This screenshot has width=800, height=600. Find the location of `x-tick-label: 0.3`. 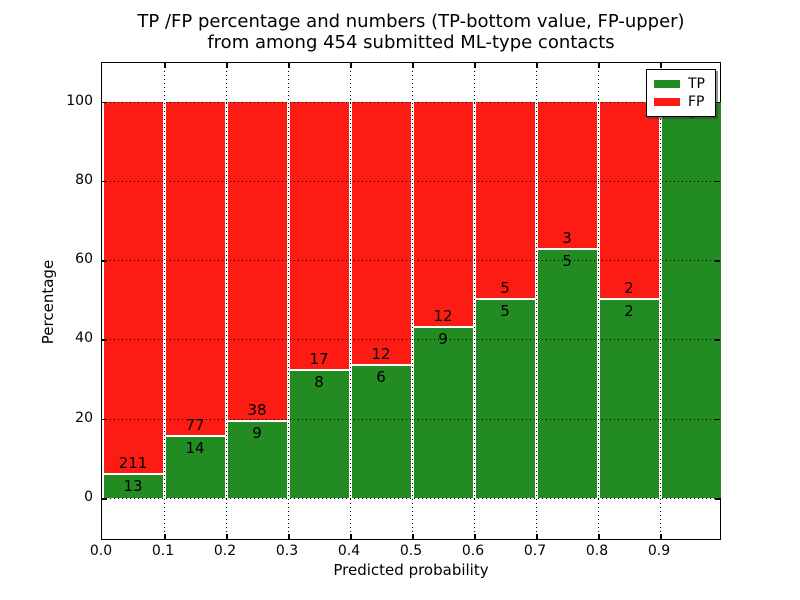

x-tick-label: 0.3 is located at coordinates (287, 551).